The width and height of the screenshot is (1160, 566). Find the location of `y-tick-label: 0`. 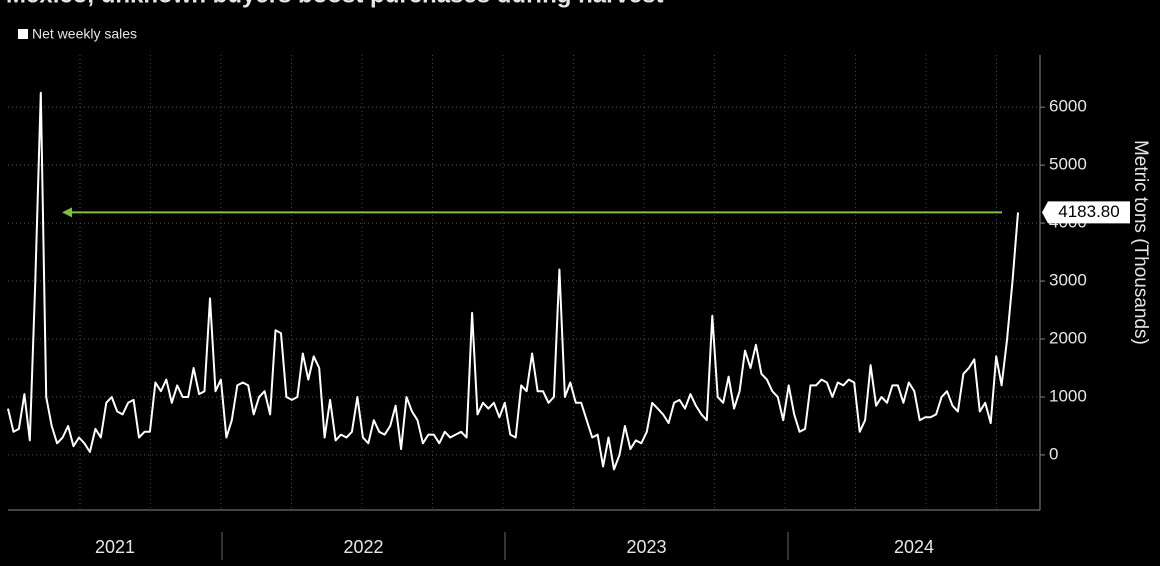

y-tick-label: 0 is located at coordinates (1053, 453).